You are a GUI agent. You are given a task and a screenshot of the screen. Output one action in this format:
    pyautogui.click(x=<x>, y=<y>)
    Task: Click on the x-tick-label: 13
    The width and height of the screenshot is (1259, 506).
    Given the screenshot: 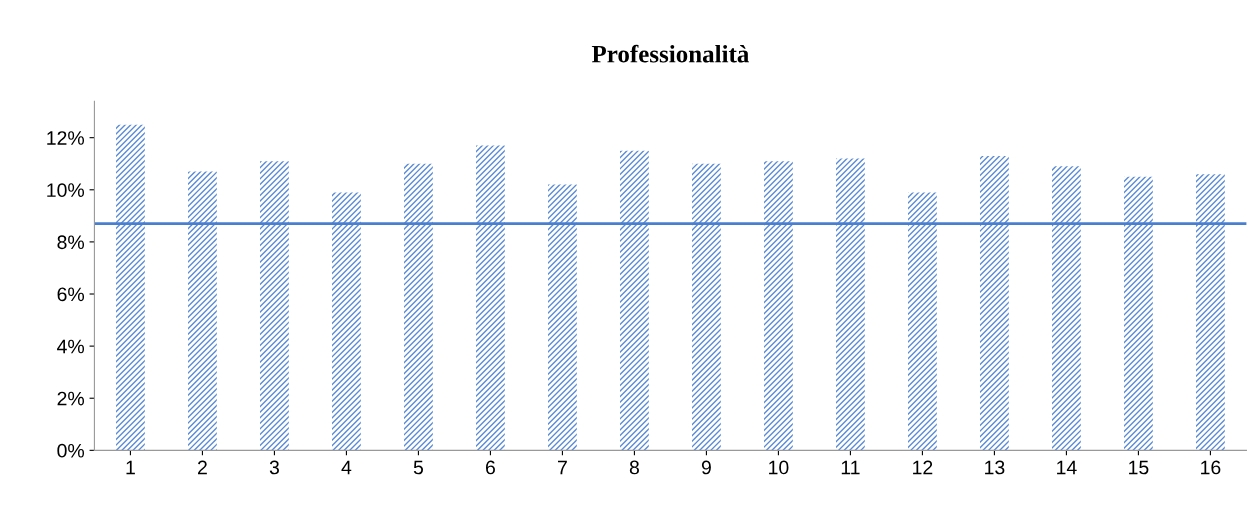 What is the action you would take?
    pyautogui.click(x=995, y=467)
    